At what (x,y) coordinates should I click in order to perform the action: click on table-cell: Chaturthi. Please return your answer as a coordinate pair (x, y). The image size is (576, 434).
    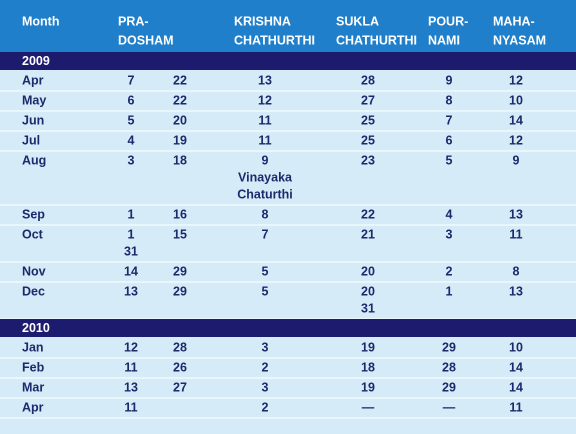
    Looking at the image, I should click on (265, 194).